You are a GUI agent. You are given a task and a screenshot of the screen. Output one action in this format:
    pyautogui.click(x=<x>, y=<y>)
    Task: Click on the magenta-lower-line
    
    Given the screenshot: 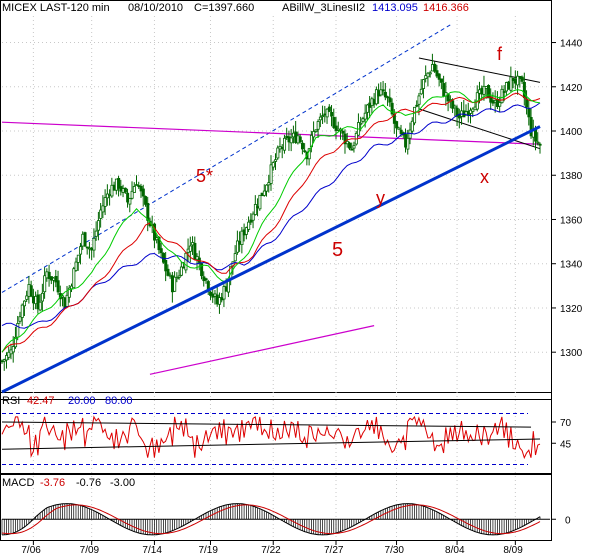 What is the action you would take?
    pyautogui.click(x=262, y=350)
    